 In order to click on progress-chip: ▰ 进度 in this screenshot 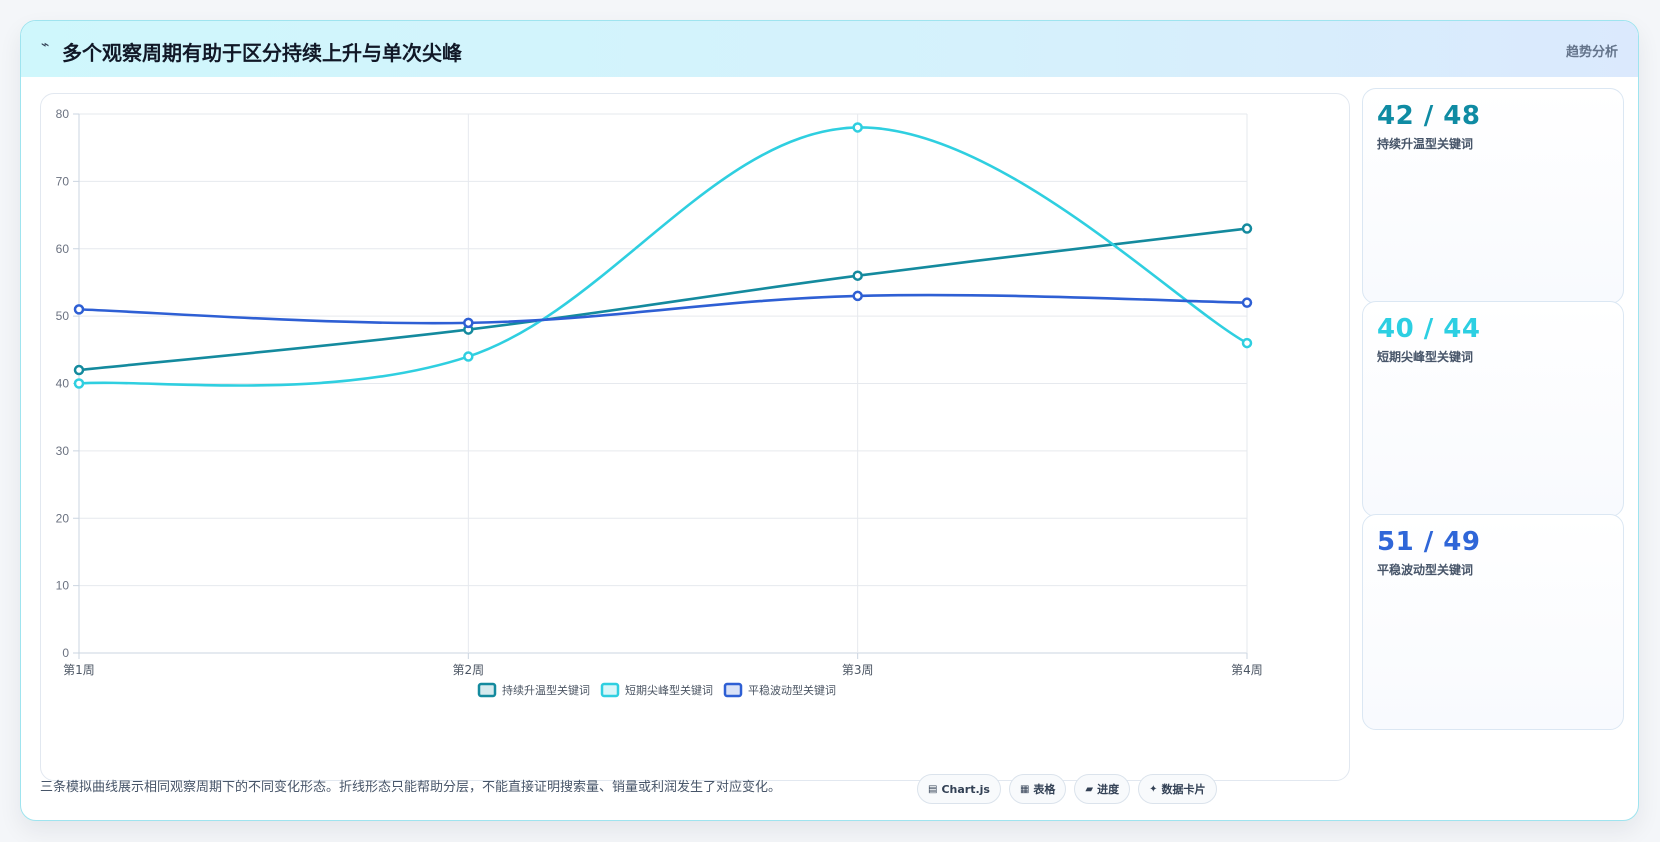, I will do `click(1102, 789)`.